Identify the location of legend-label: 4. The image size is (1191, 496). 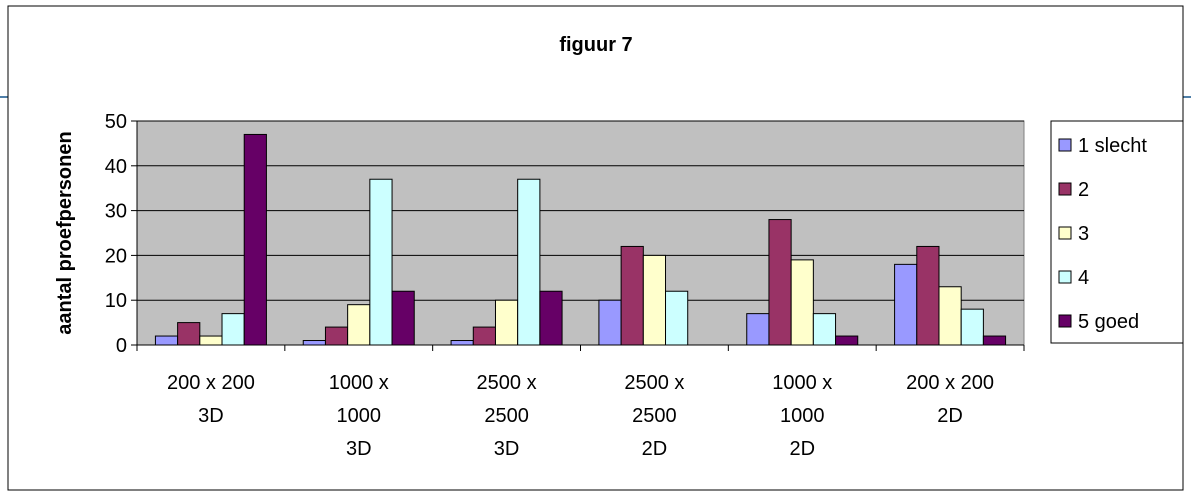
(1083, 278).